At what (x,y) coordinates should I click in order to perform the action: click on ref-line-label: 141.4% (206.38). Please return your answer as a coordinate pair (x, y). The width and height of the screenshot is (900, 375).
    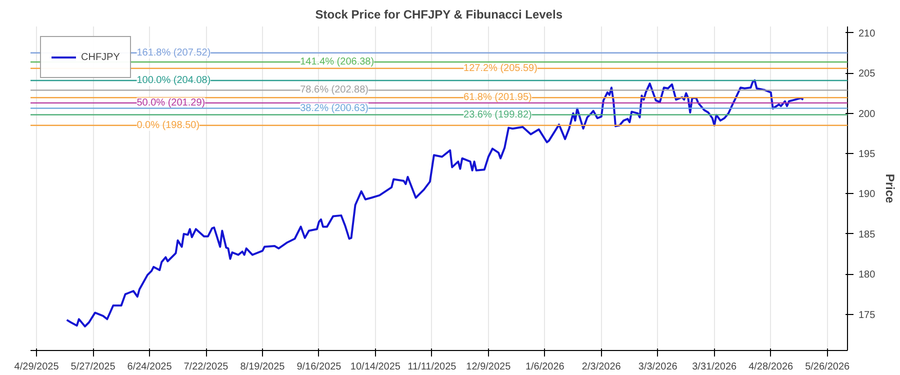
    Looking at the image, I should click on (337, 62).